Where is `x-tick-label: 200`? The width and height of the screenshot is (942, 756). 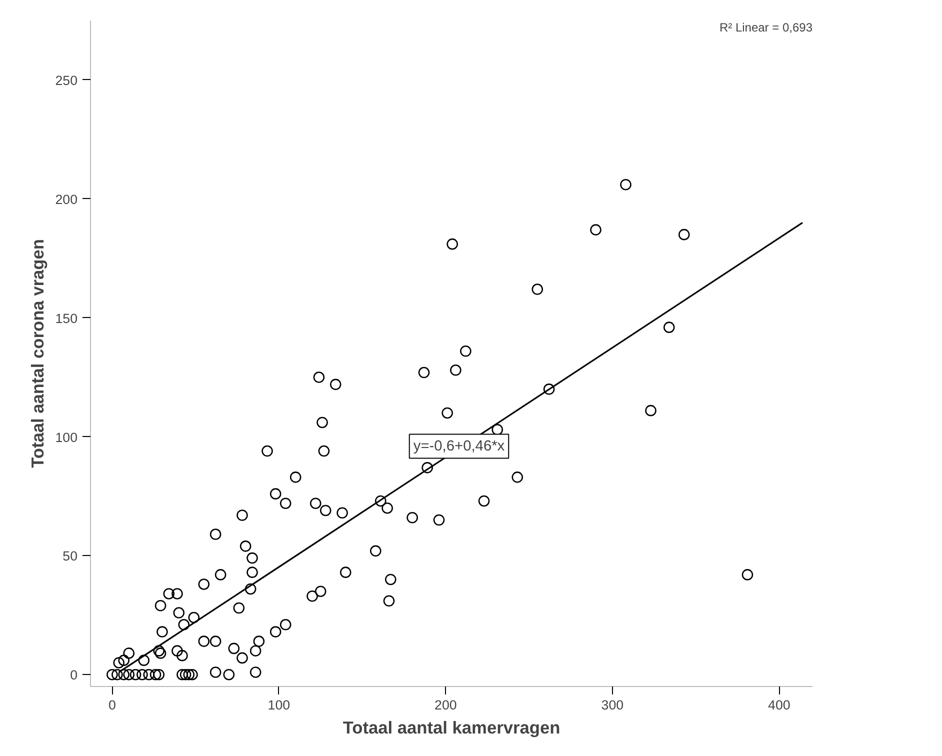 x-tick-label: 200 is located at coordinates (445, 705).